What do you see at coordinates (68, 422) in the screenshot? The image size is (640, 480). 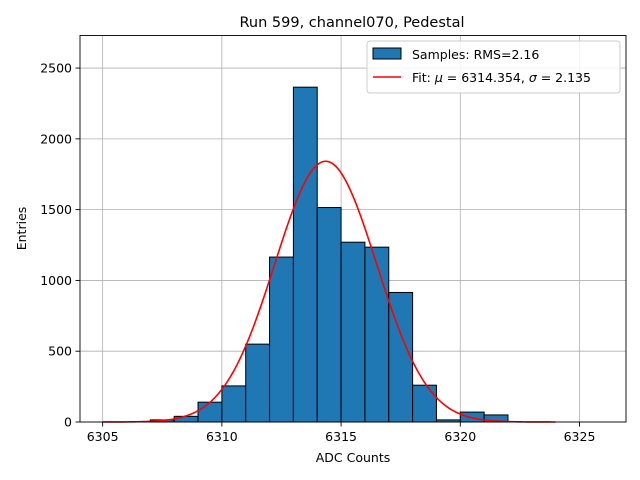 I see `y-tick-label: 0` at bounding box center [68, 422].